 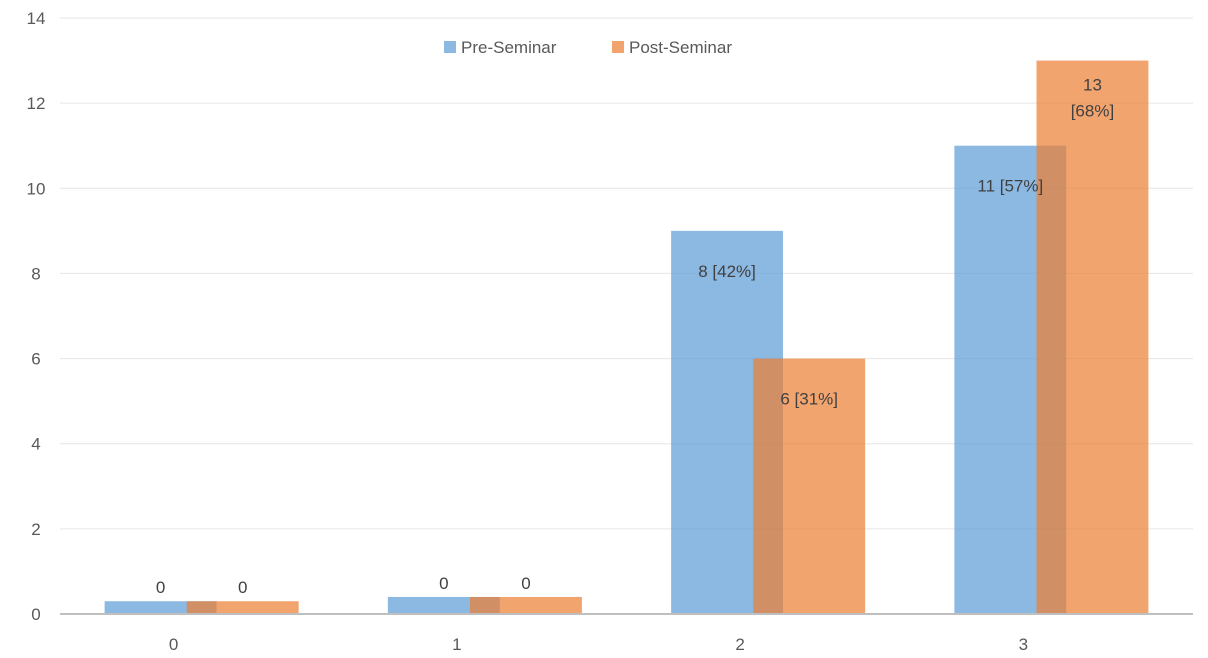 I want to click on legend: Pre-Seminar Post-Seminar, so click(x=588, y=47).